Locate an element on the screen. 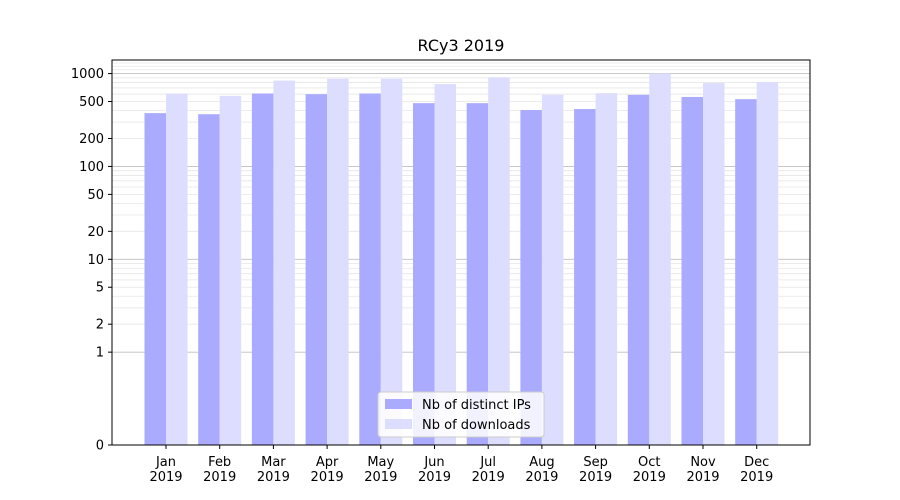  x-tick-label: Jul 2019 is located at coordinates (488, 470).